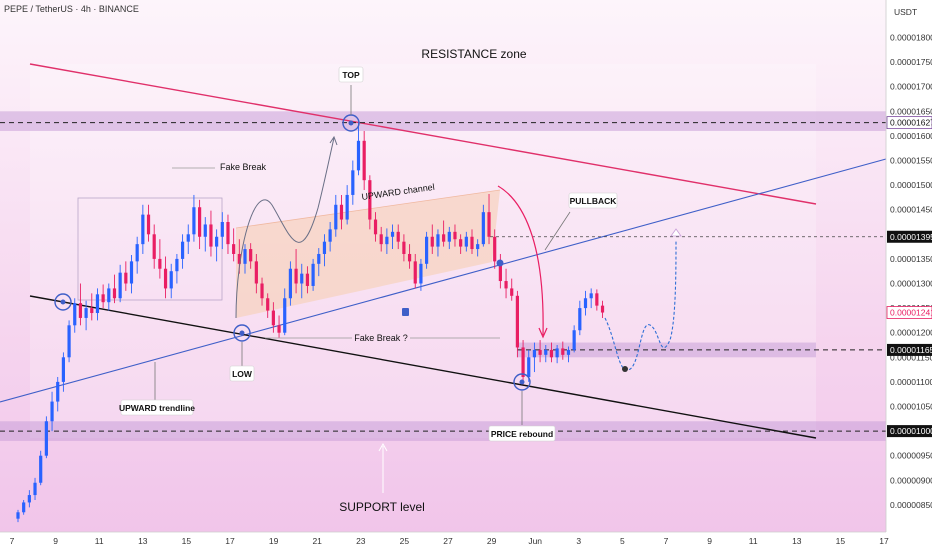 The image size is (932, 550). What do you see at coordinates (841, 541) in the screenshot?
I see `time-tick-label: 15` at bounding box center [841, 541].